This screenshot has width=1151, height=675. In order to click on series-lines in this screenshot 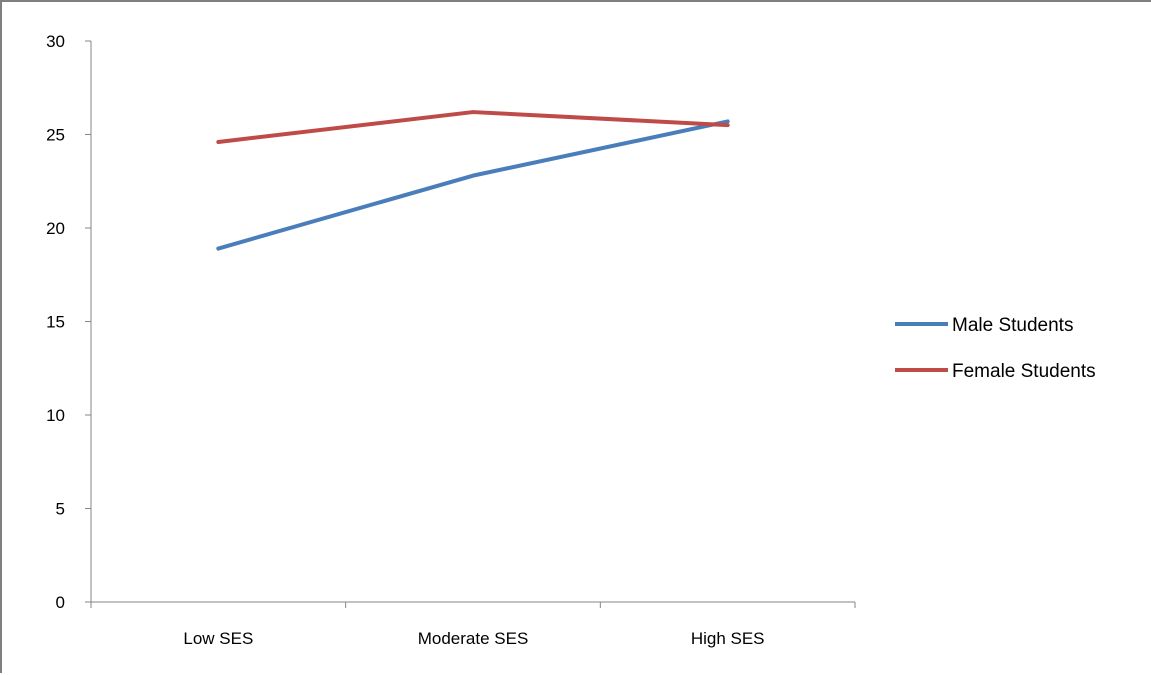, I will do `click(473, 180)`.